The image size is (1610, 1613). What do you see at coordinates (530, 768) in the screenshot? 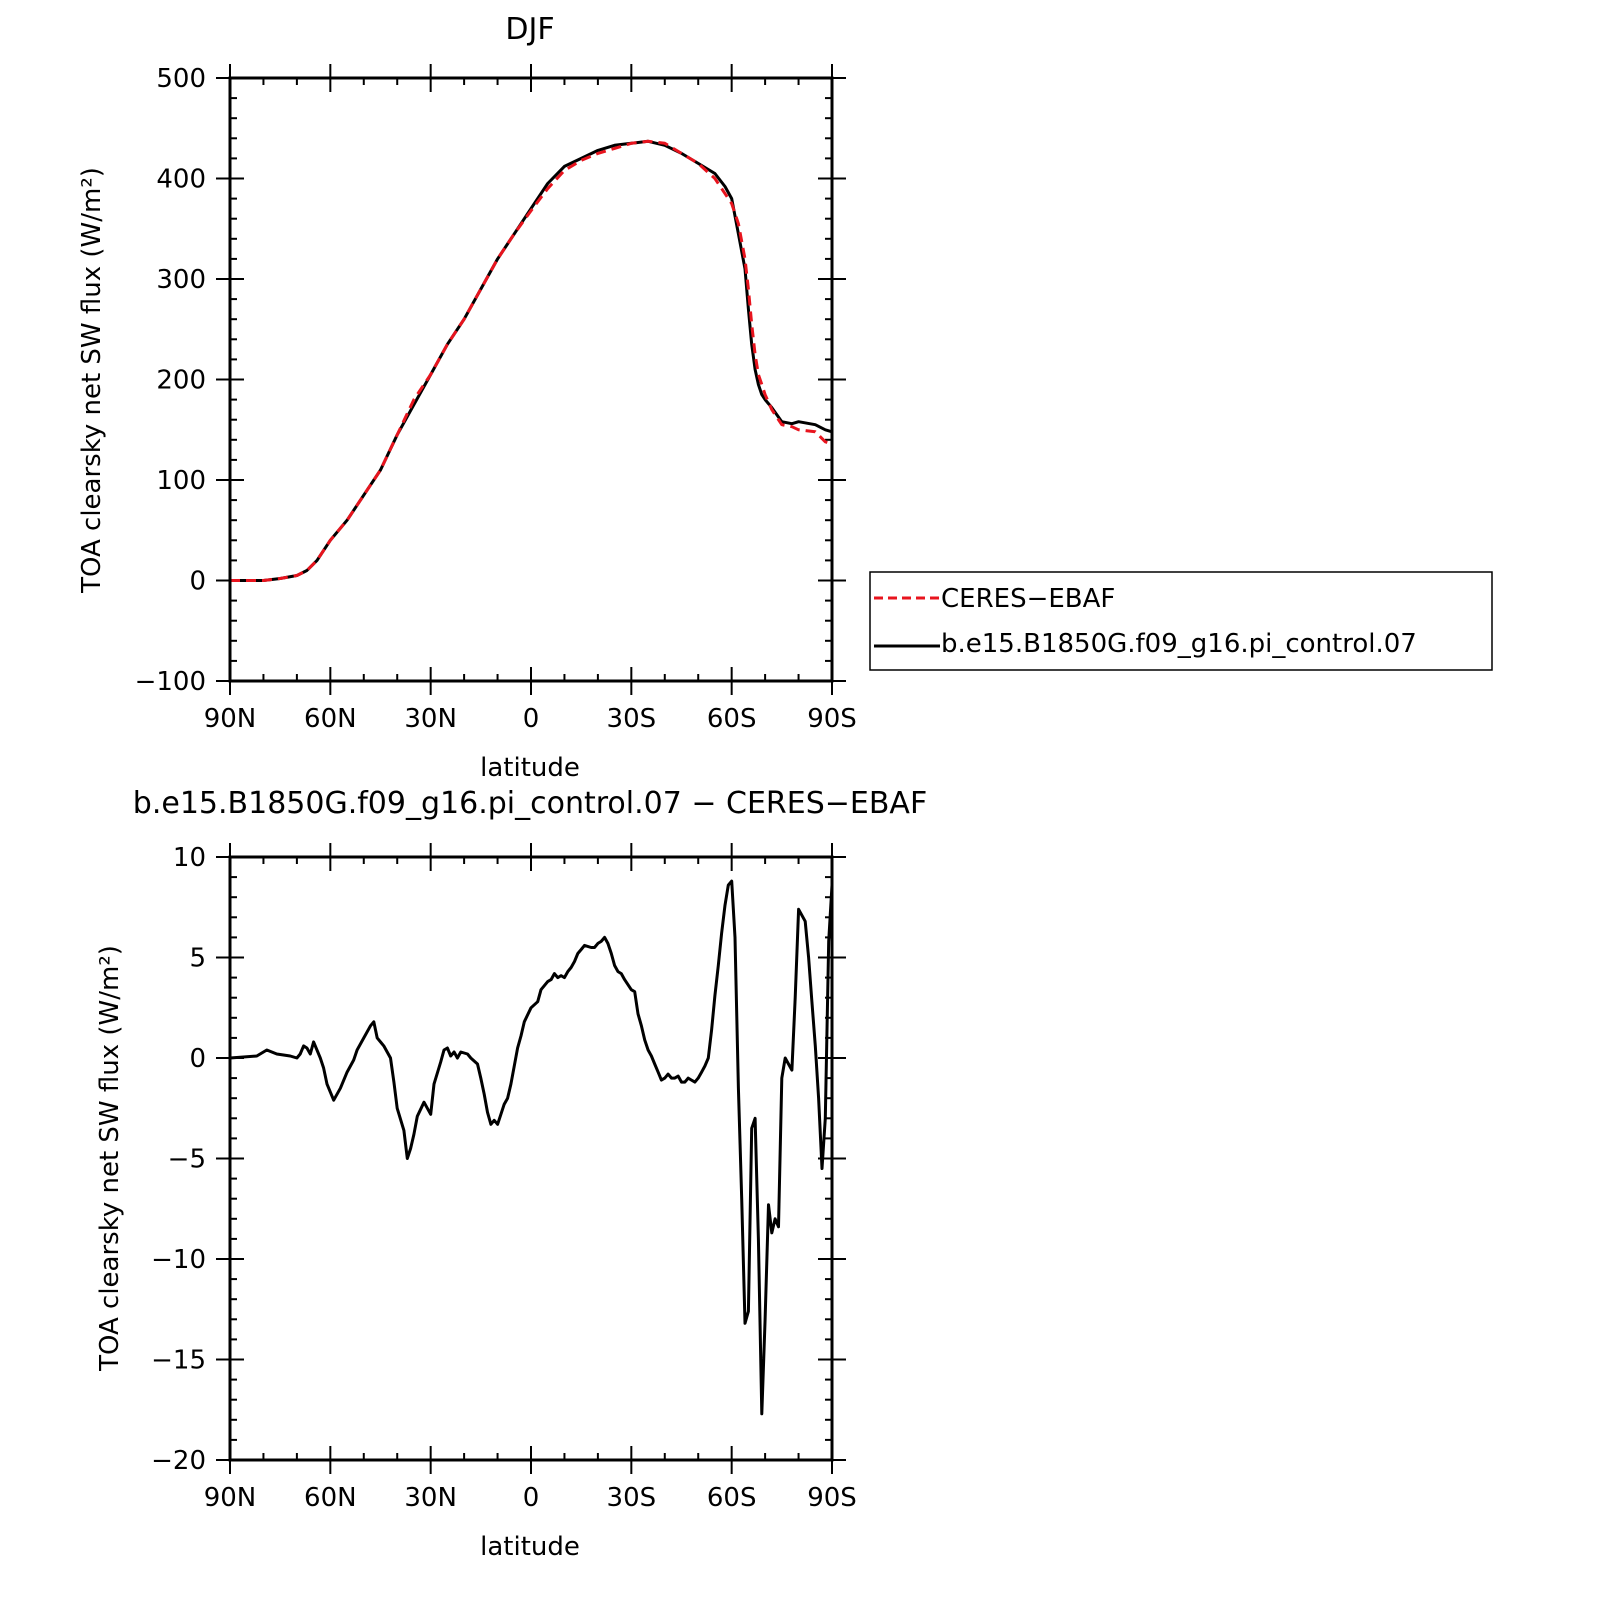
I see `top-x-axis-title: latitude` at bounding box center [530, 768].